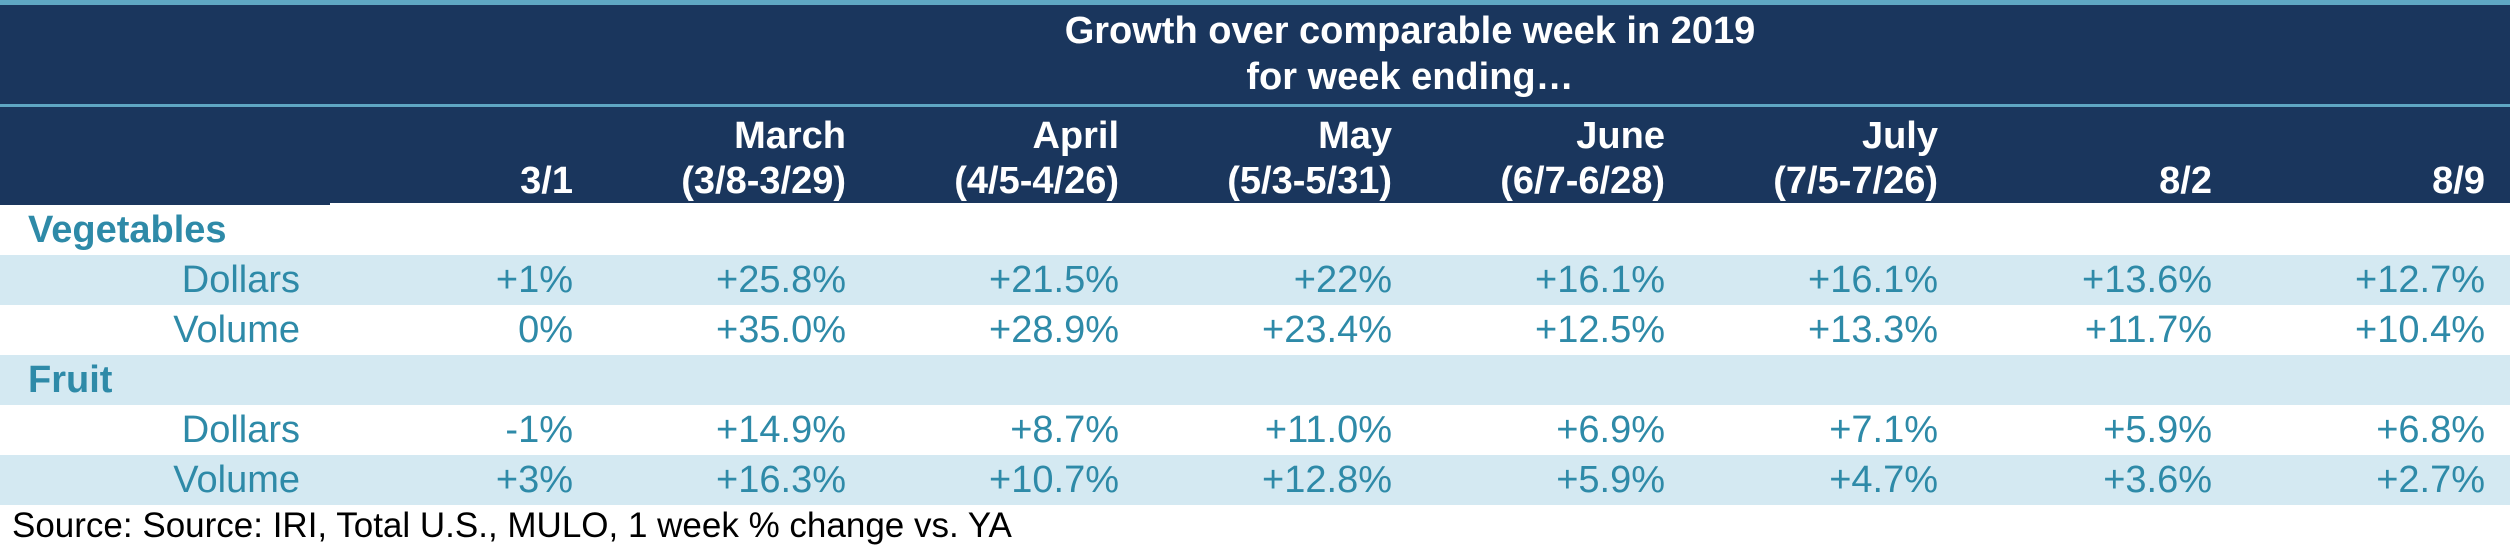 Image resolution: width=2510 pixels, height=554 pixels. Describe the element at coordinates (1036, 181) in the screenshot. I see `column-header-3-line-2: (4/5-4/26)` at that location.